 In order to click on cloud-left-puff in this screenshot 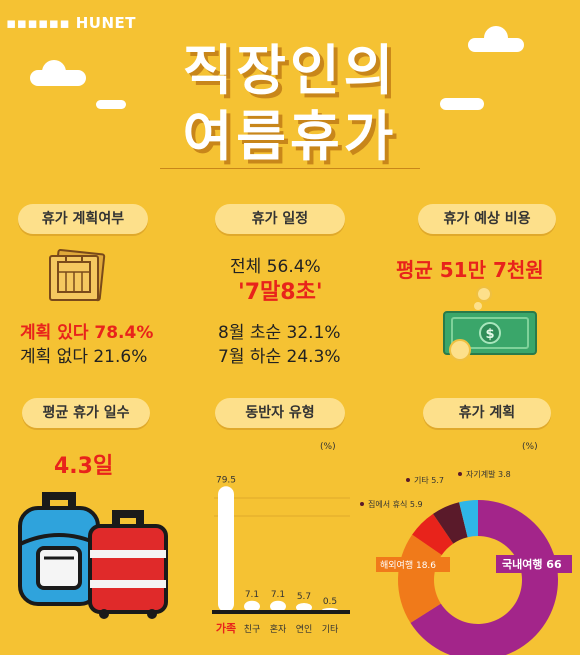, I will do `click(54, 72)`.